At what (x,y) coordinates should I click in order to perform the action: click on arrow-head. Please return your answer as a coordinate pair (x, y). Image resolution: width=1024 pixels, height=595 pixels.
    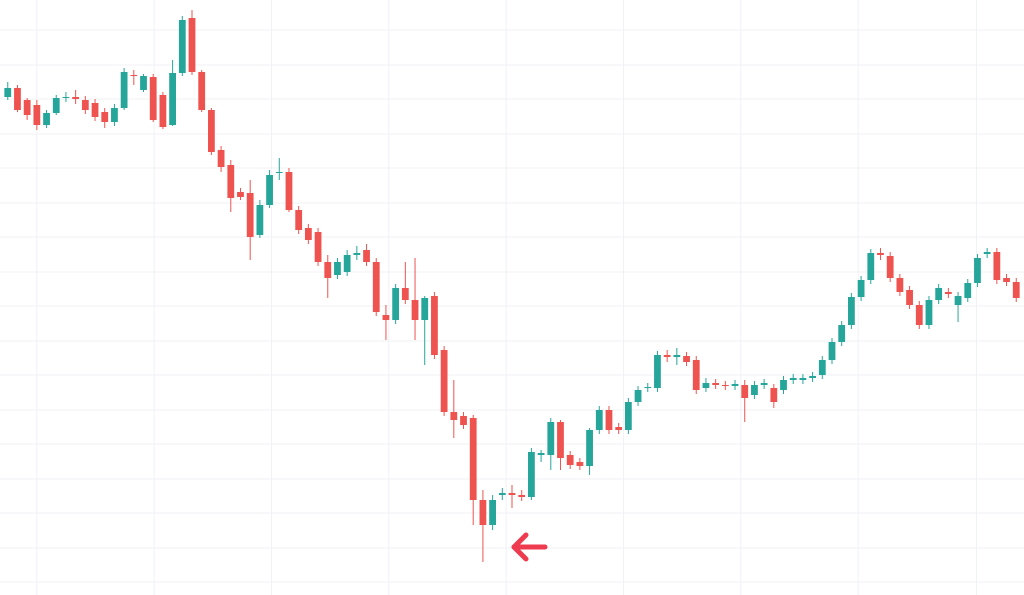
    Looking at the image, I should click on (520, 547).